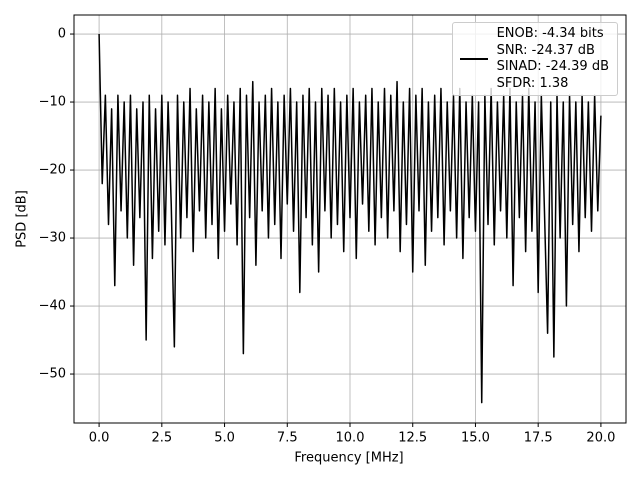 This screenshot has width=640, height=484. Describe the element at coordinates (600, 438) in the screenshot. I see `x-tick-label: 20.0` at that location.